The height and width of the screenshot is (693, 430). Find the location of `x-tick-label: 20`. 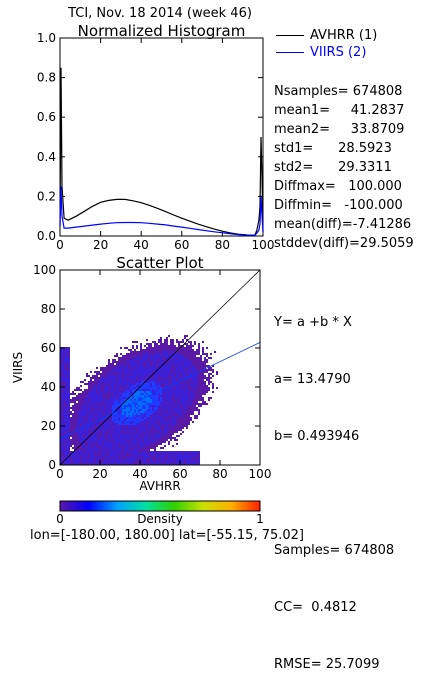

x-tick-label: 20 is located at coordinates (99, 474).